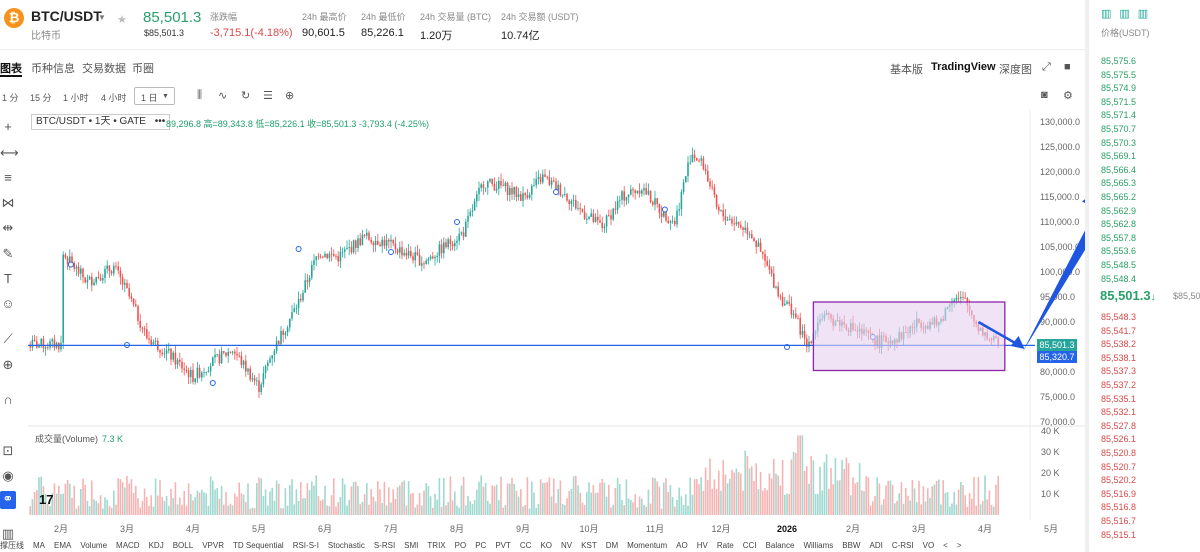 The width and height of the screenshot is (1200, 552). What do you see at coordinates (546, 545) in the screenshot?
I see `indicator-item: KO` at bounding box center [546, 545].